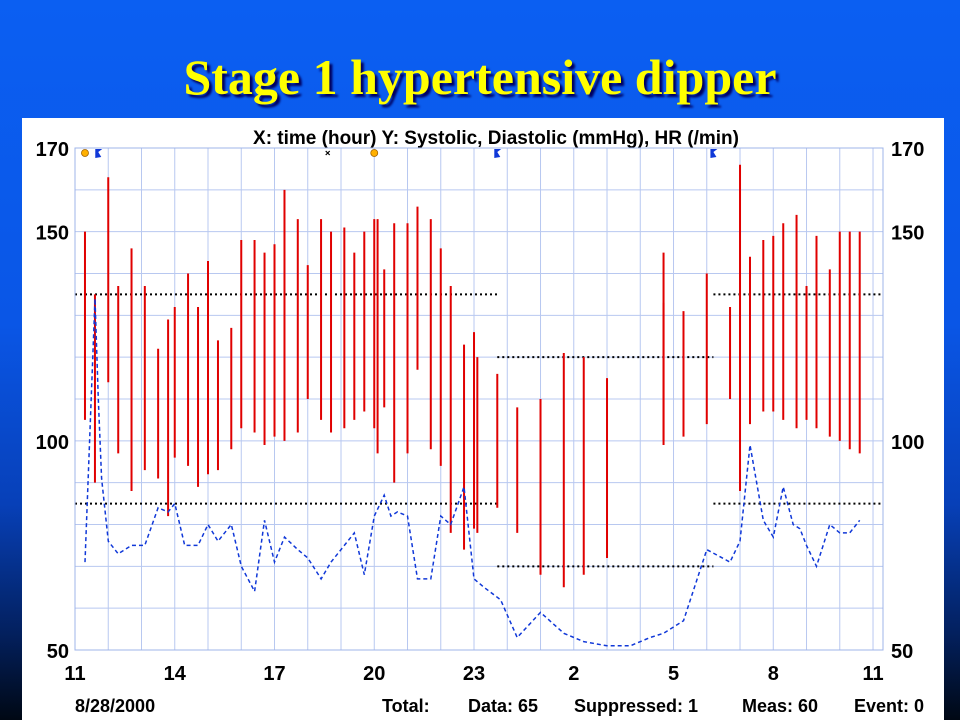  I want to click on event-markers, so click(399, 153).